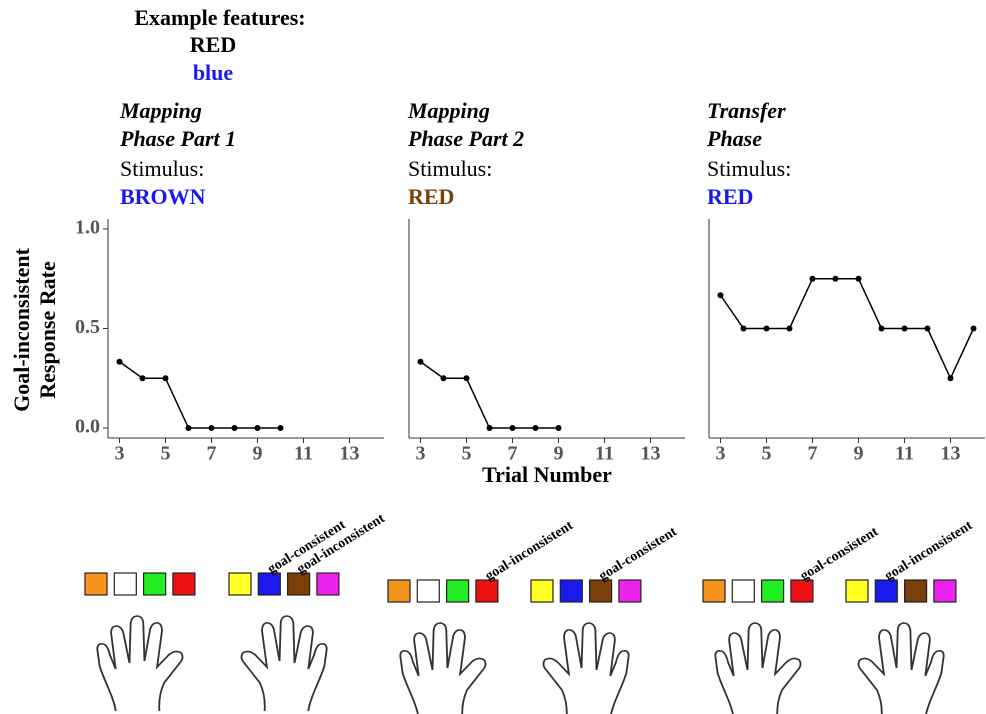  I want to click on panel-title: Phase Part 1, so click(177, 138).